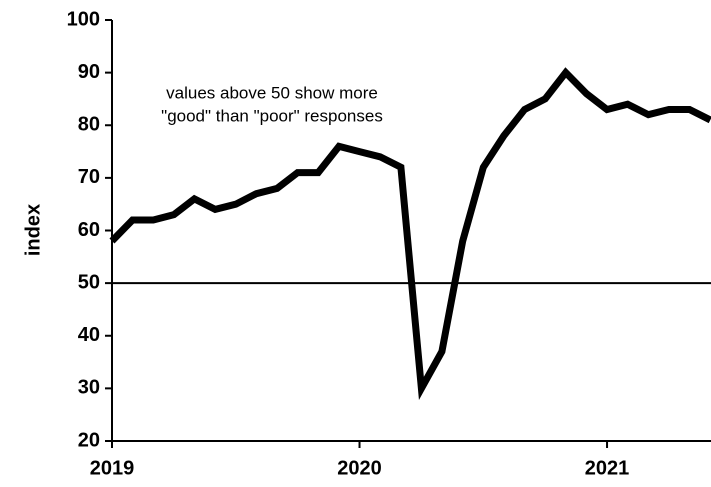 This screenshot has height=487, width=711. I want to click on x-tick-label: 2020, so click(359, 468).